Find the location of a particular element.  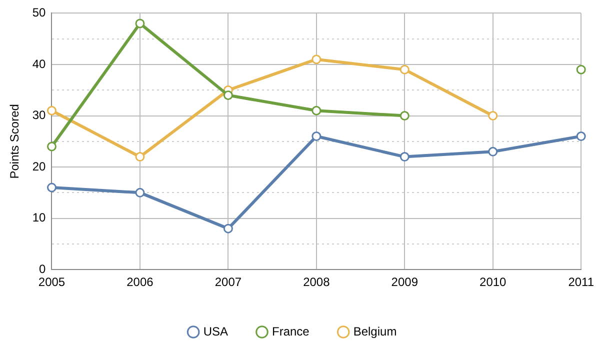

x-tick-label: 2006 is located at coordinates (140, 282).